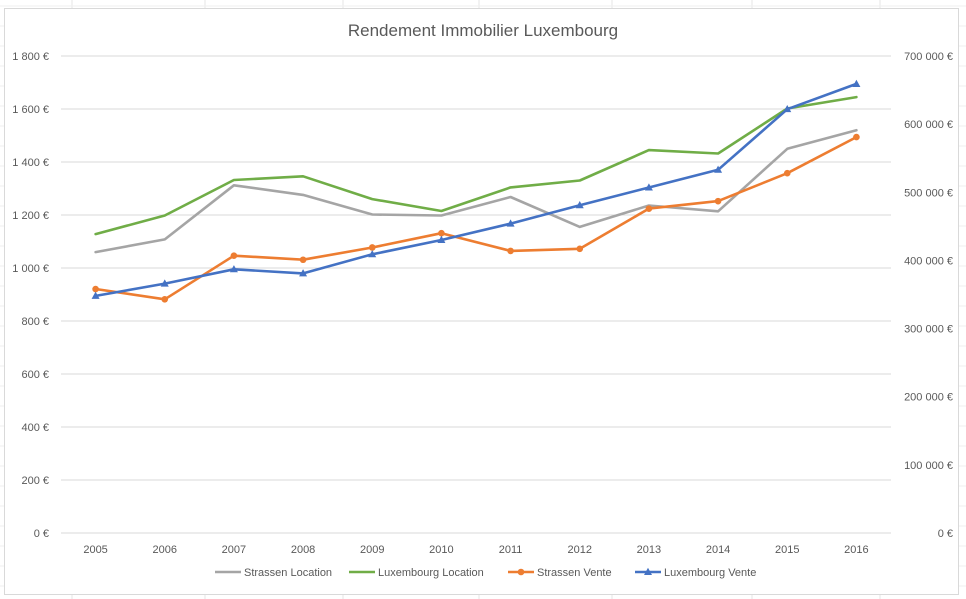 Image resolution: width=966 pixels, height=599 pixels. What do you see at coordinates (580, 550) in the screenshot?
I see `x-tick-label: 2012` at bounding box center [580, 550].